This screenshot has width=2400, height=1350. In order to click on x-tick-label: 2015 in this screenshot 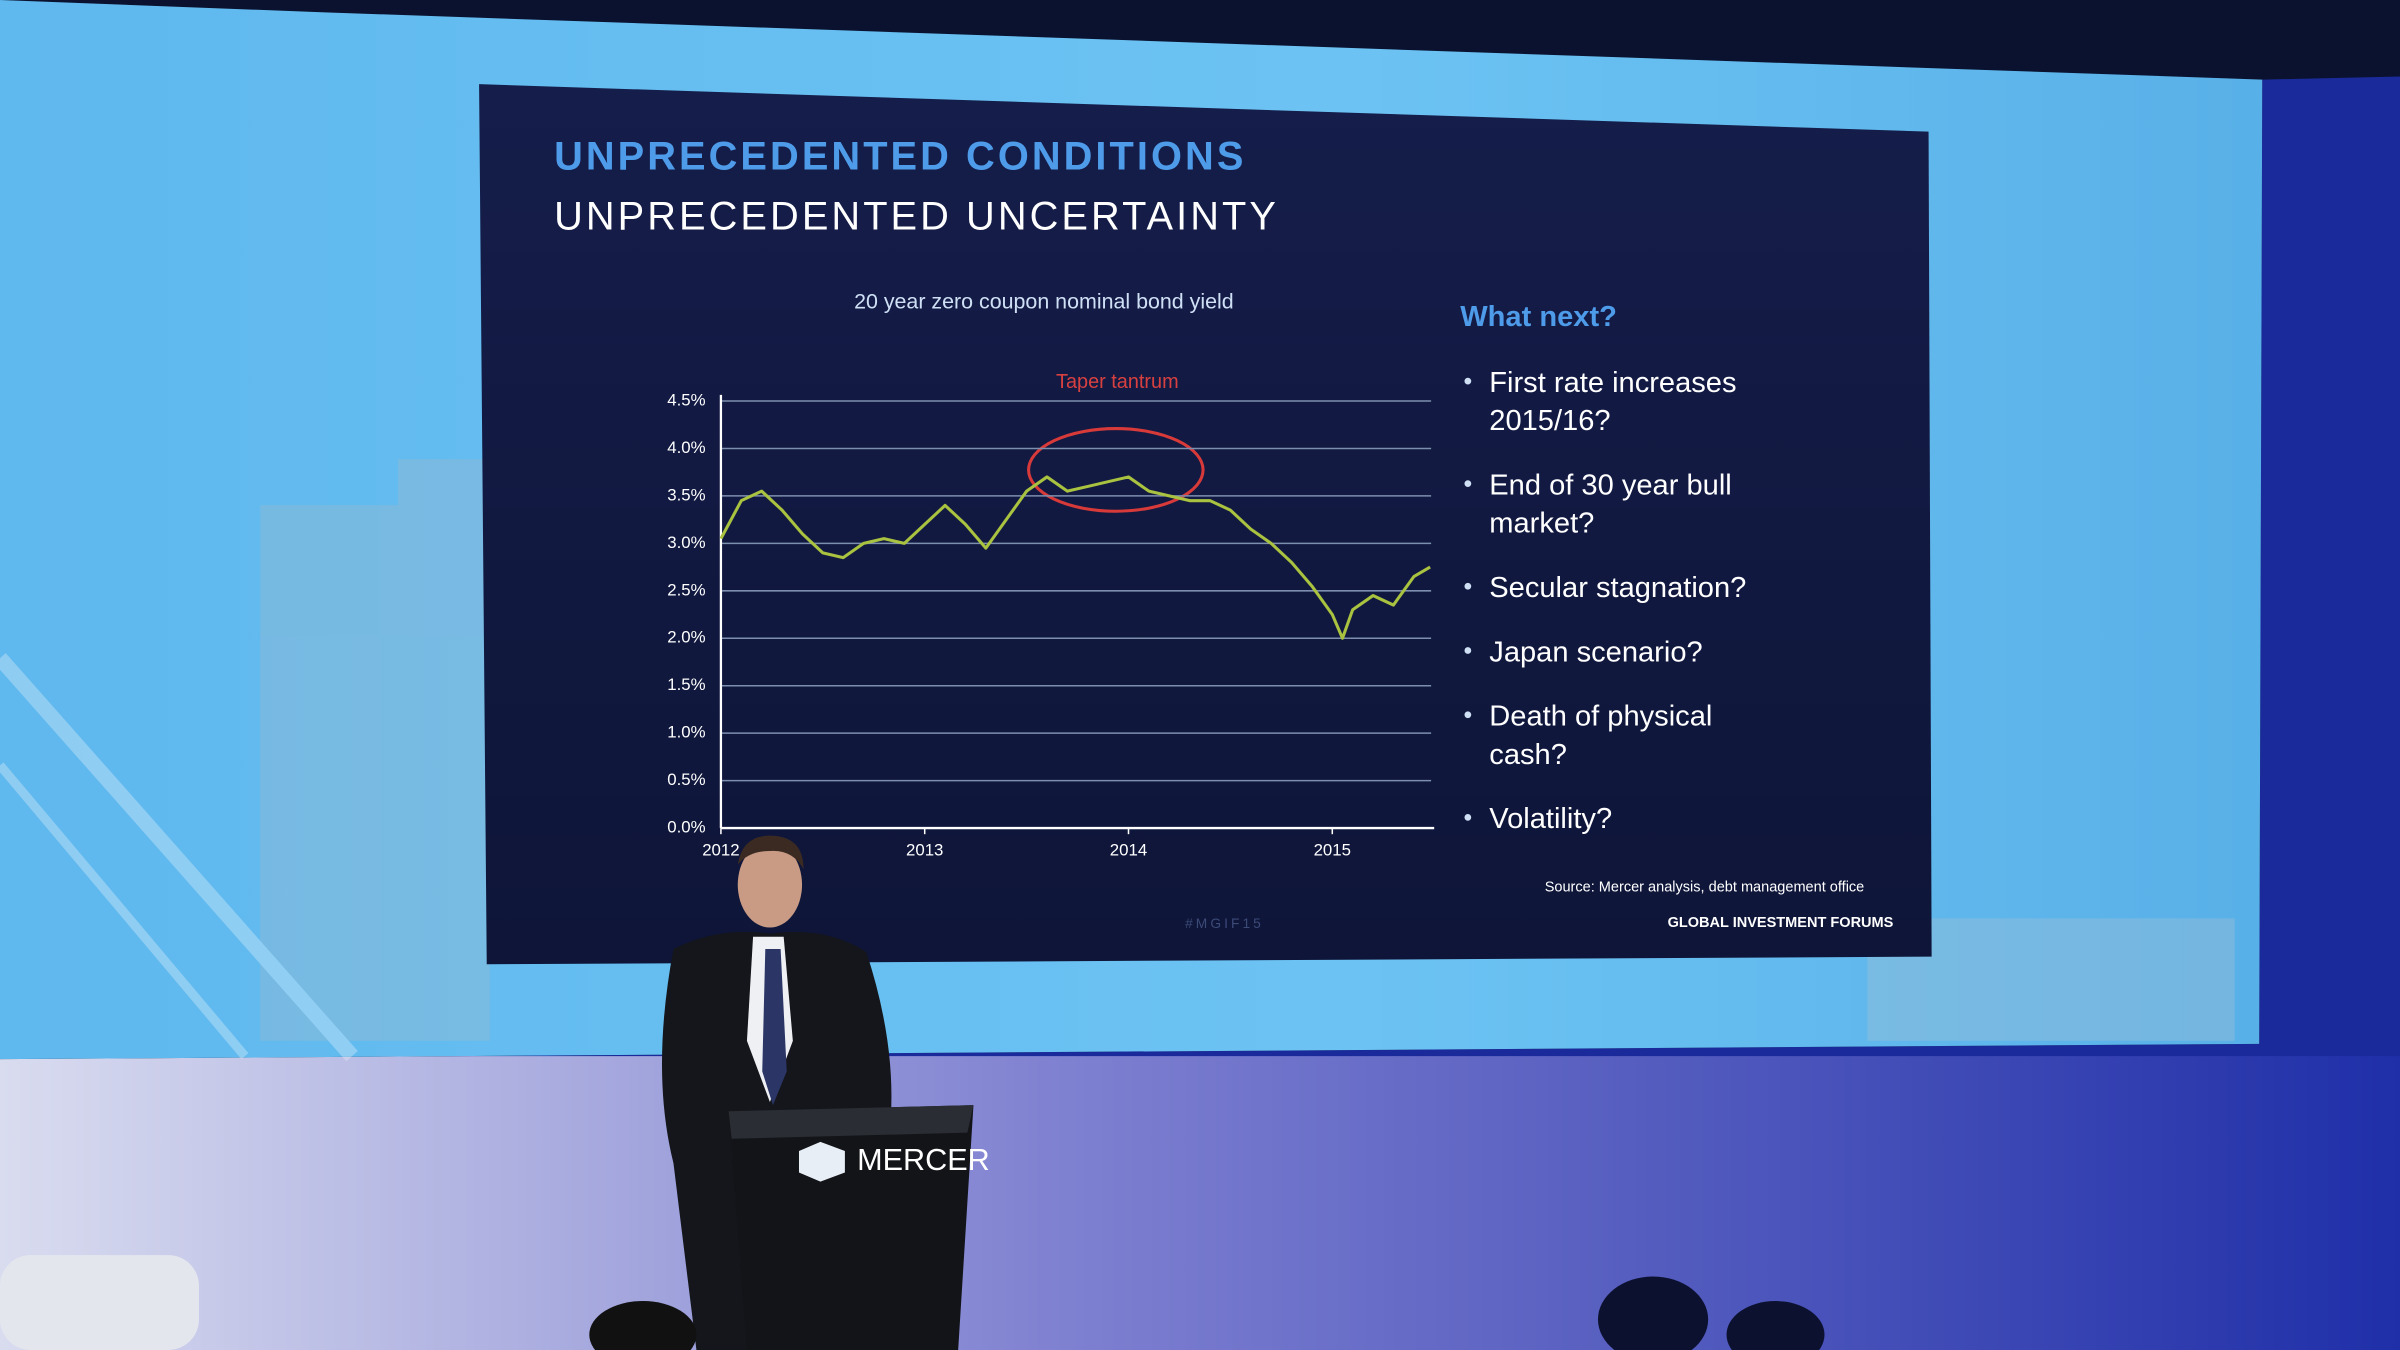, I will do `click(1332, 849)`.